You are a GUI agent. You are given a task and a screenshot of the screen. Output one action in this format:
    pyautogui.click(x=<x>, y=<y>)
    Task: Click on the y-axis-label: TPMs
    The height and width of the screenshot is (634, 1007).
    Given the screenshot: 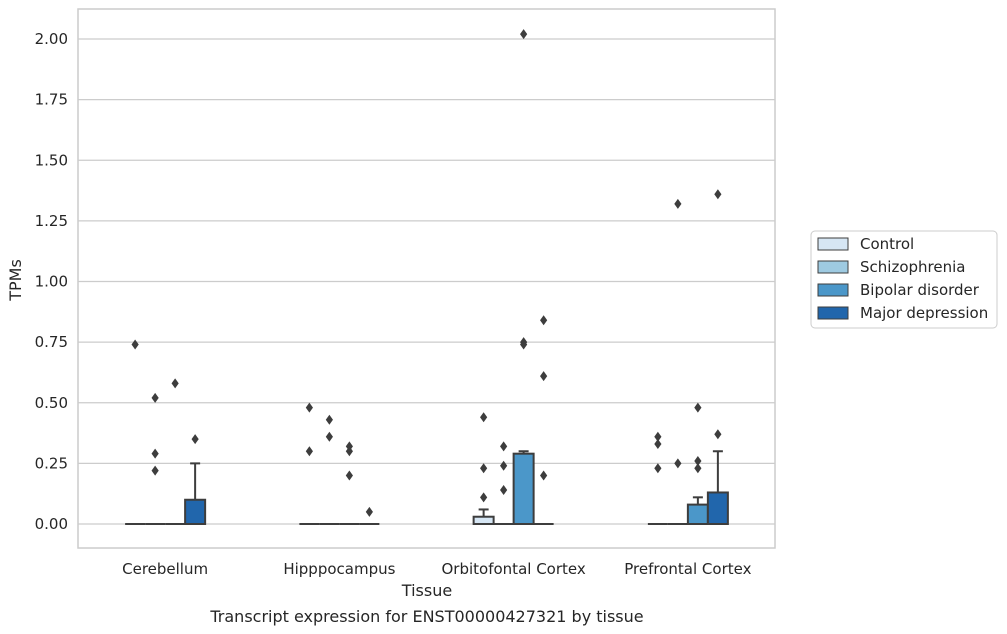 What is the action you would take?
    pyautogui.click(x=15, y=280)
    